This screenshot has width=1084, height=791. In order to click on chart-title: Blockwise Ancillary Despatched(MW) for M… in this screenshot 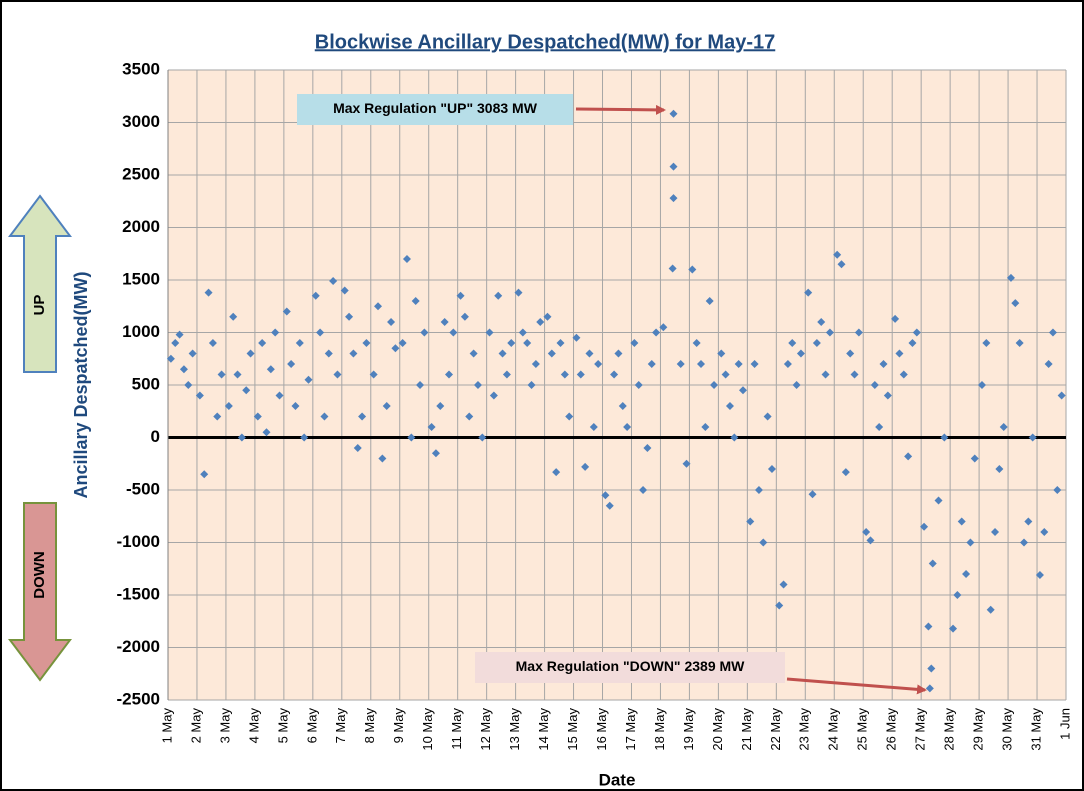, I will do `click(545, 42)`.